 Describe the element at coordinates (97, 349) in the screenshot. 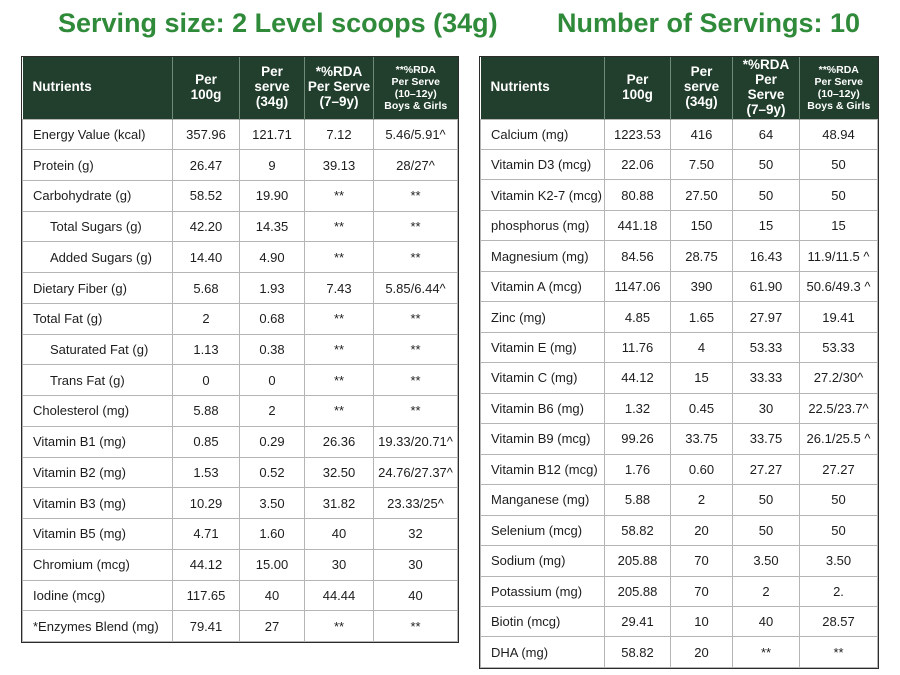

I see `nutrient-name-cell: Saturated Fat (g)` at that location.